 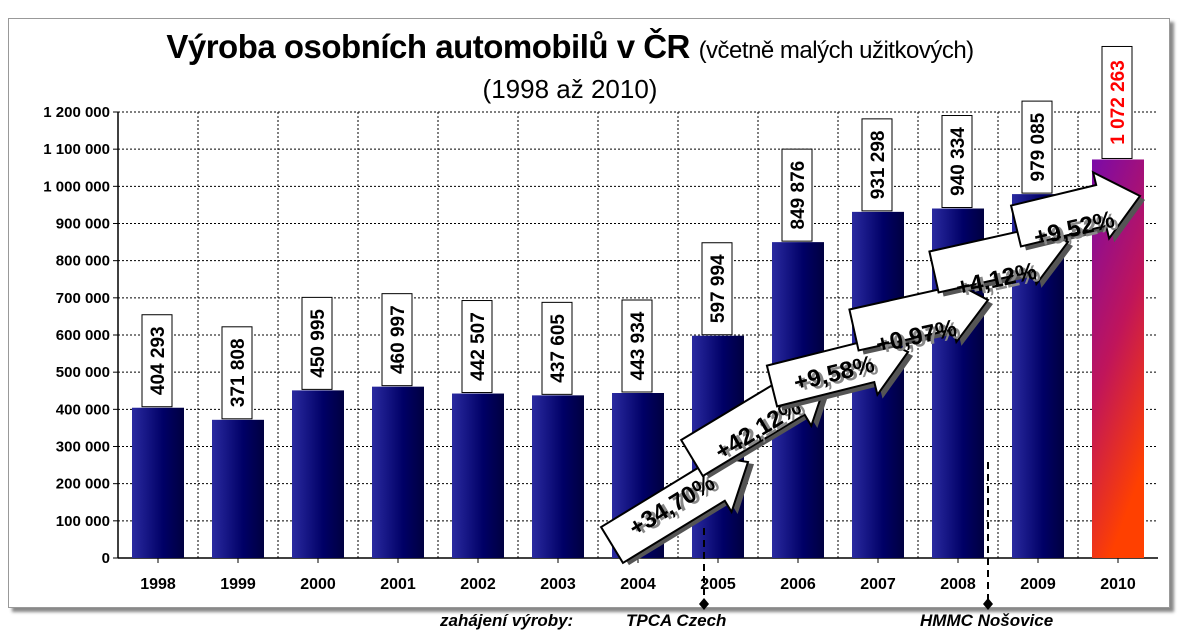 I want to click on y-tick-label: 400 000, so click(x=83, y=409).